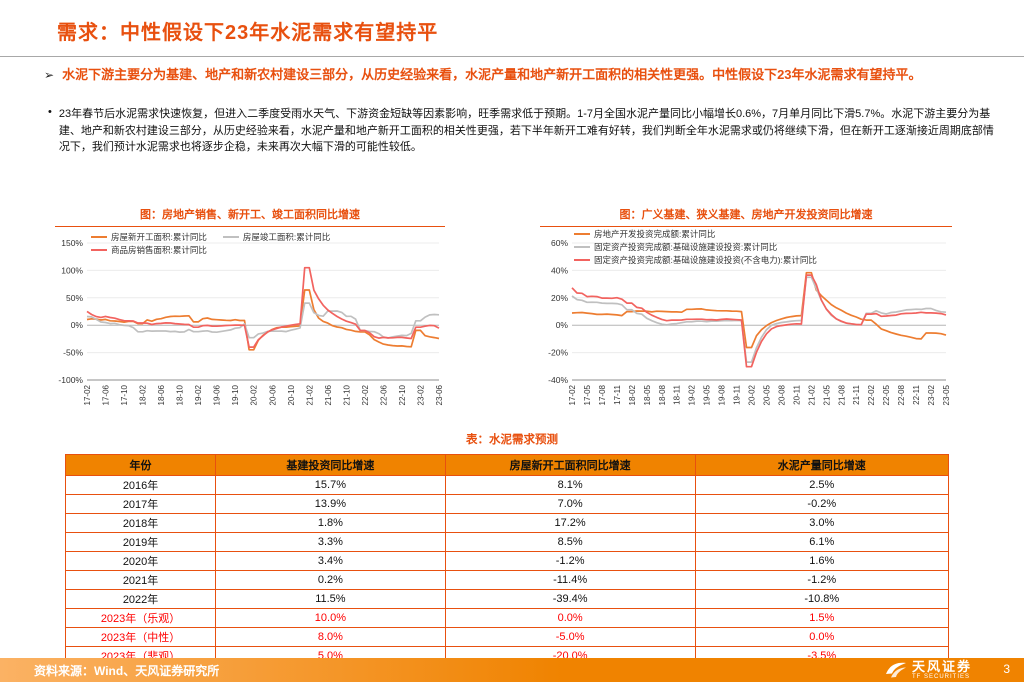 This screenshot has width=1024, height=682. What do you see at coordinates (558, 353) in the screenshot?
I see `svg-text: -20%` at bounding box center [558, 353].